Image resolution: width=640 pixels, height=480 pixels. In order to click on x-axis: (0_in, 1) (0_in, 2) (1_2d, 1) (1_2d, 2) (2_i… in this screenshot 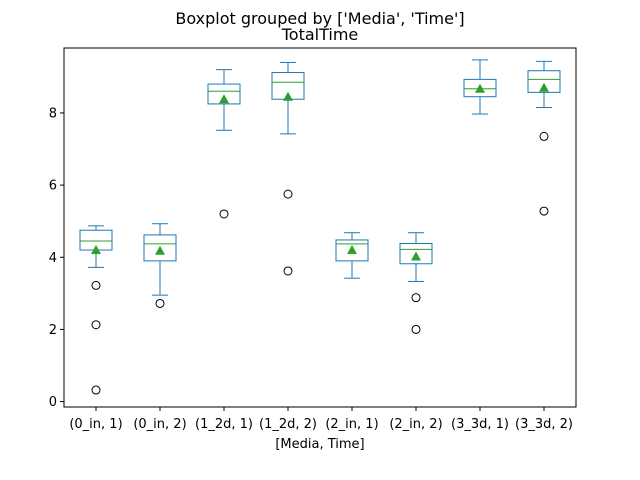, I will do `click(321, 419)`.